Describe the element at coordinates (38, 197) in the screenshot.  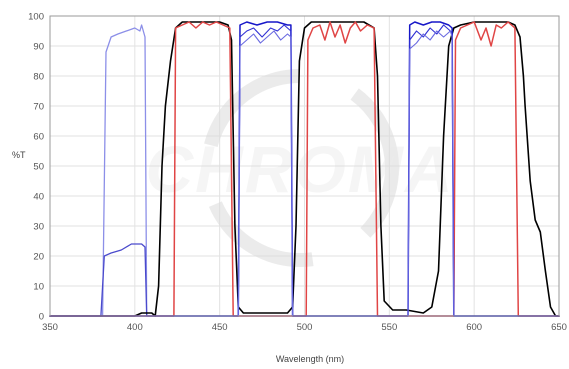
I see `y-tick-label: 40` at that location.